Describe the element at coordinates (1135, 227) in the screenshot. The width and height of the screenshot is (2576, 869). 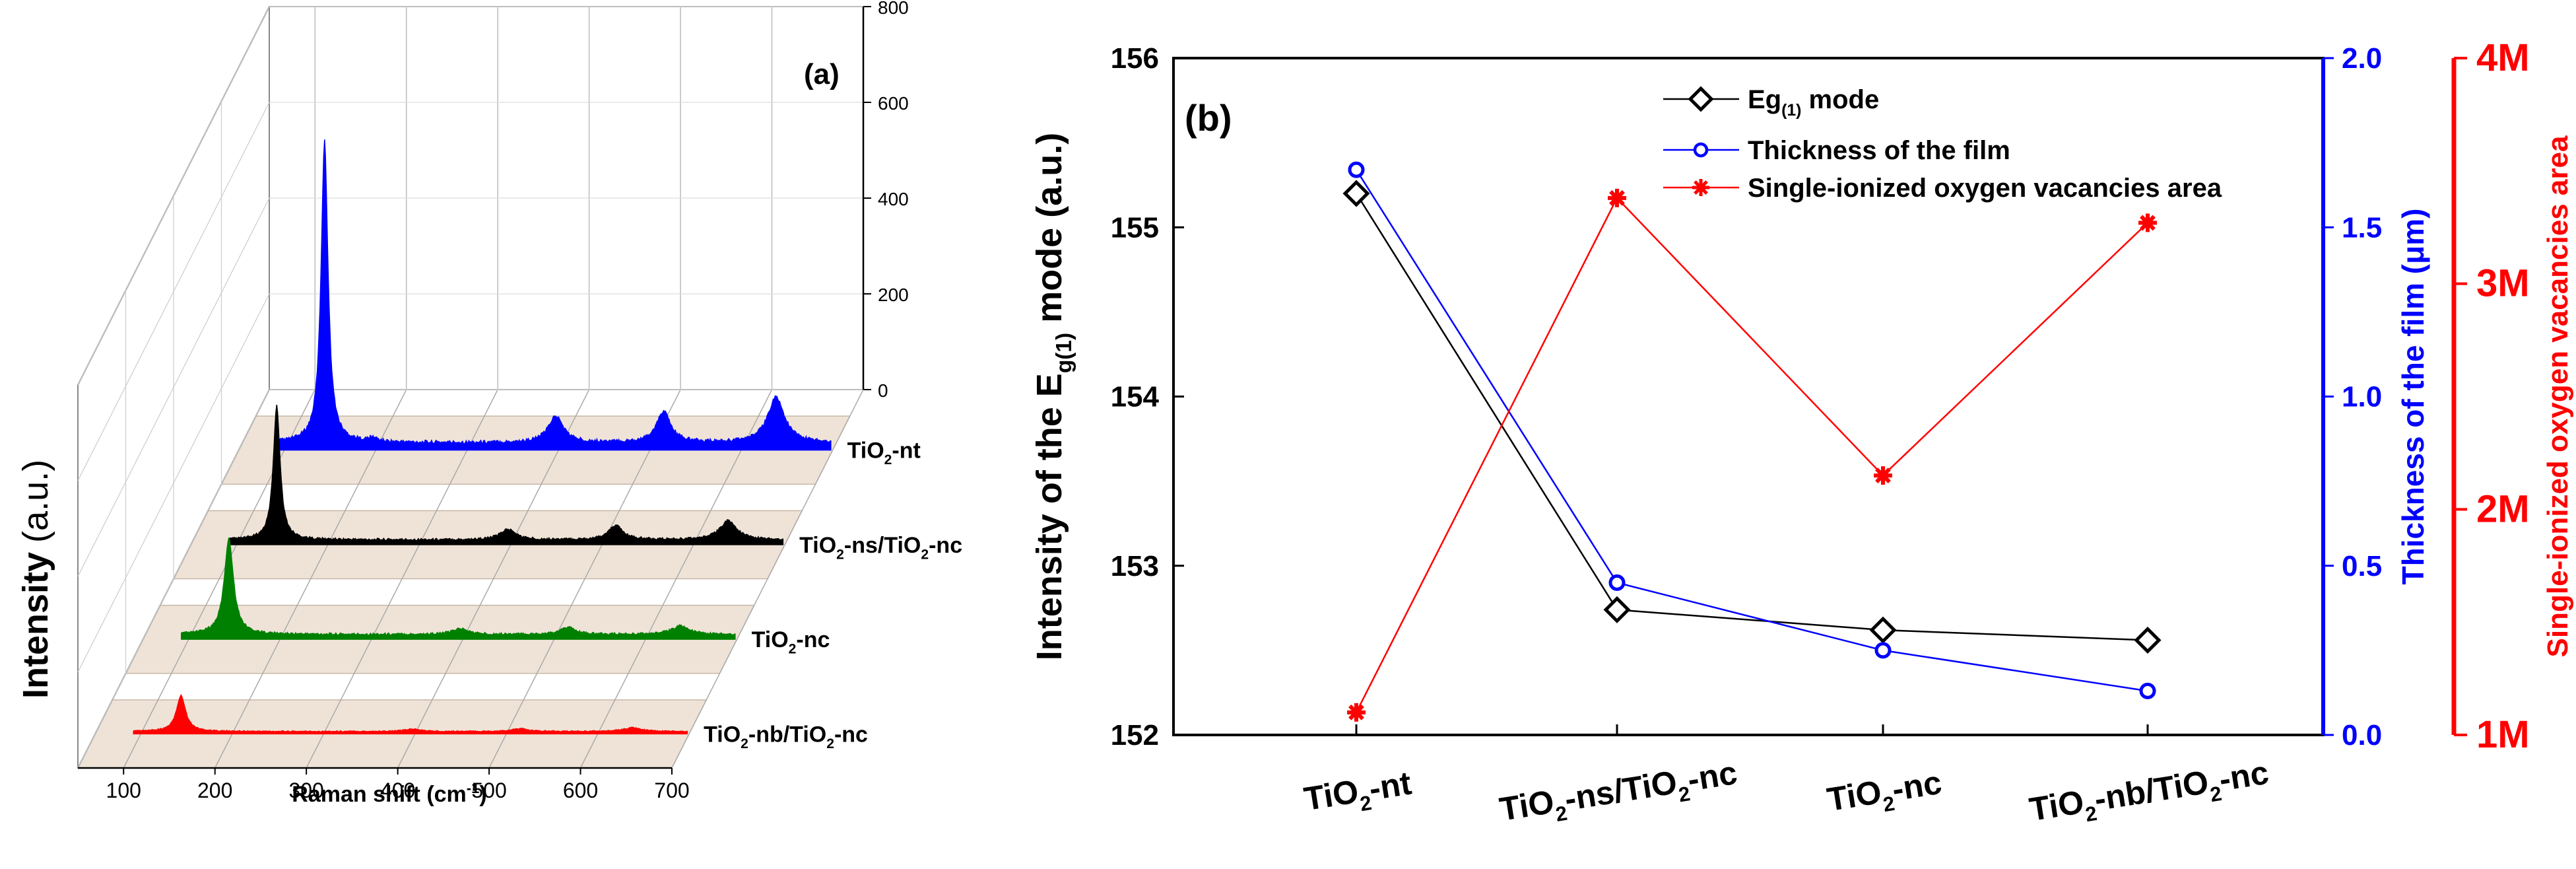
I see `left-tick-label: 155` at that location.